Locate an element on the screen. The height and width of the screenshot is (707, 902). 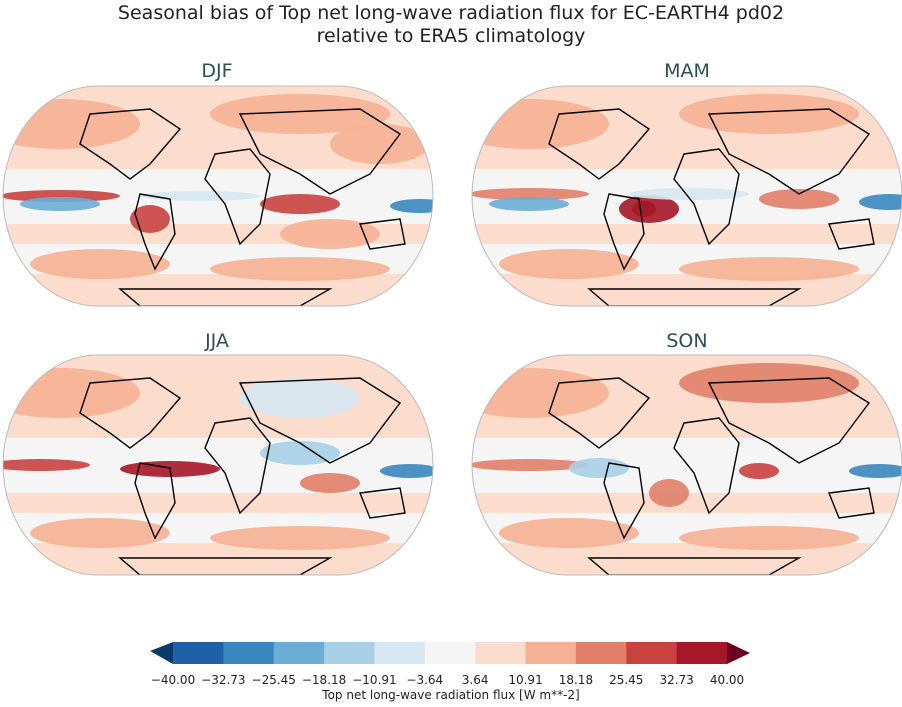
colorbar-tick-label: −40.00 is located at coordinates (173, 680).